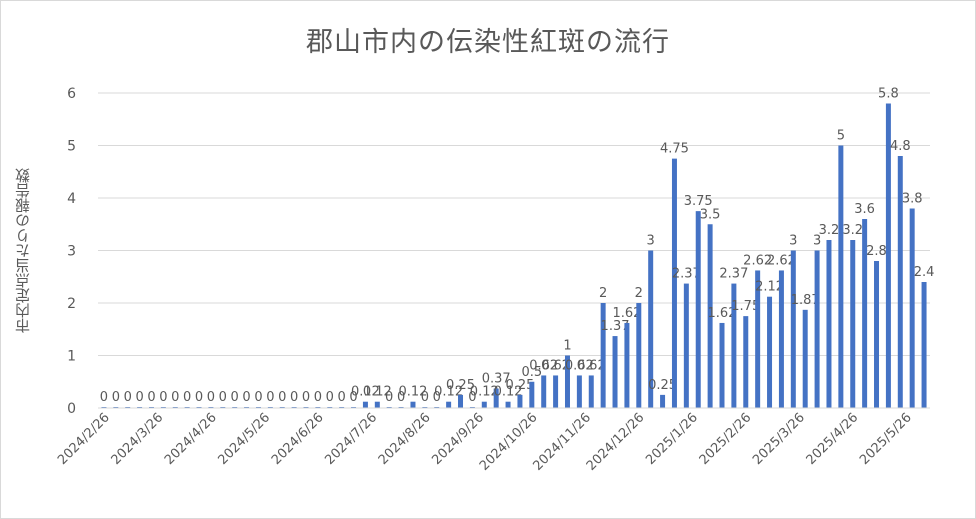 The image size is (976, 519). I want to click on x-tick-label: 2024/6/26, so click(298, 439).